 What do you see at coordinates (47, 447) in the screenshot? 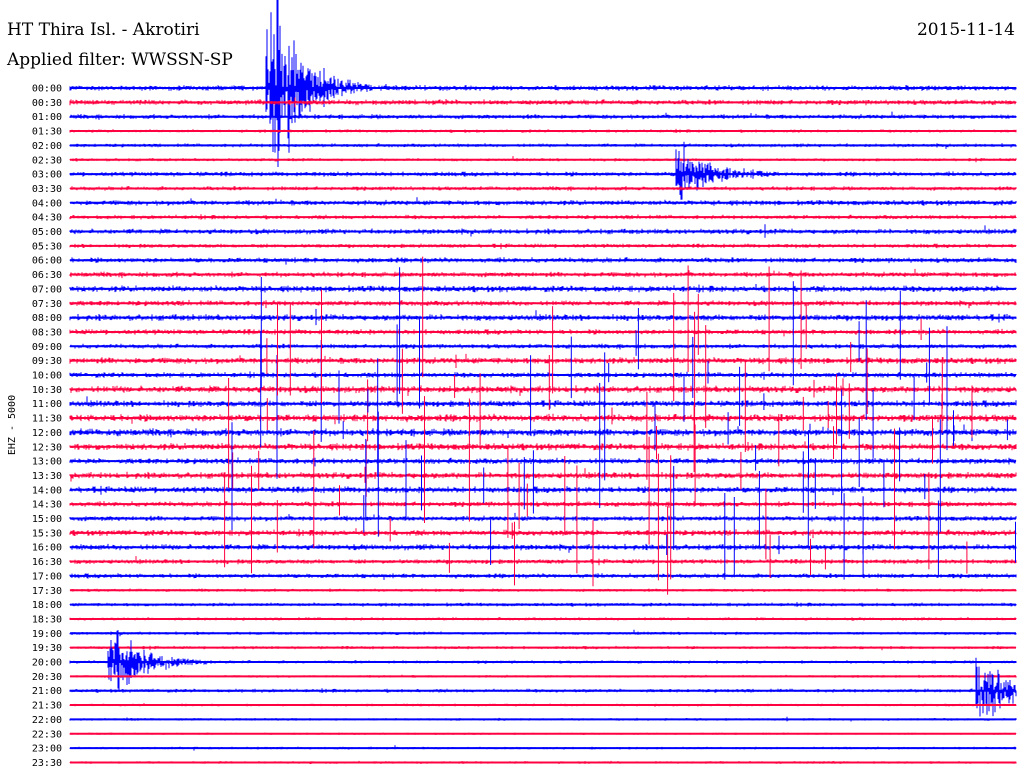
I see `trace-time-label: 12:30` at bounding box center [47, 447].